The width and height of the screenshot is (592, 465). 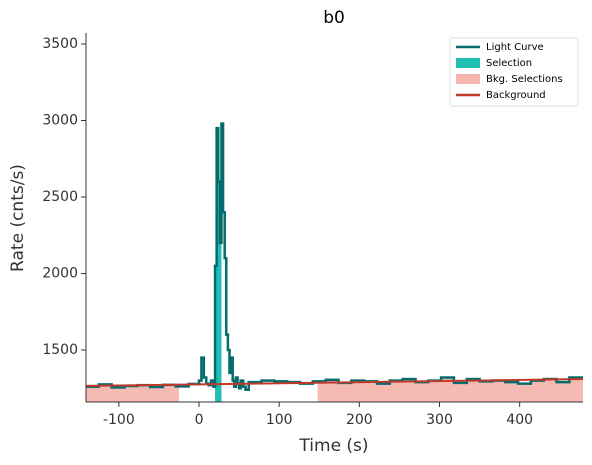 I want to click on y-axis-label: Rate (cnts/s), so click(x=18, y=218).